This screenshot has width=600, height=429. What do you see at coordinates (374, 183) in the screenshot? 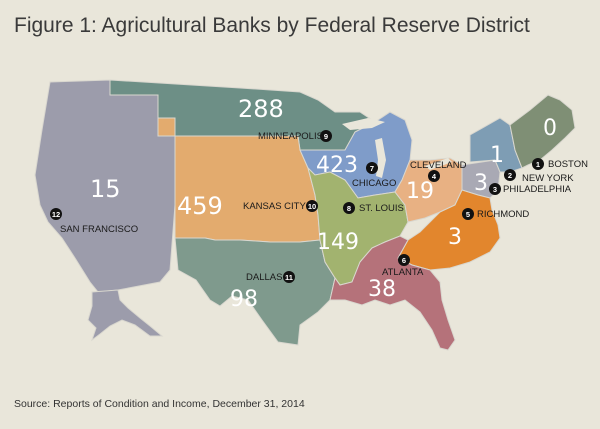
I see `district-7-city: CHICAGO` at bounding box center [374, 183].